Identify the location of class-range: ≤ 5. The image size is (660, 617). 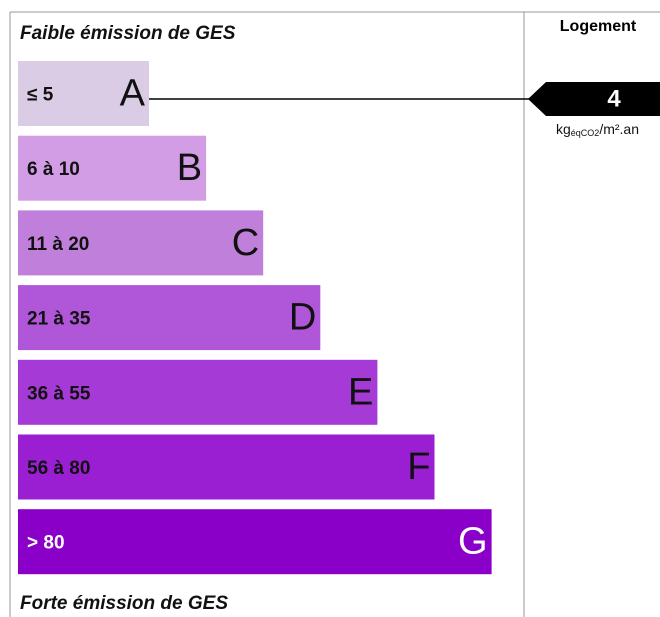
(40, 95).